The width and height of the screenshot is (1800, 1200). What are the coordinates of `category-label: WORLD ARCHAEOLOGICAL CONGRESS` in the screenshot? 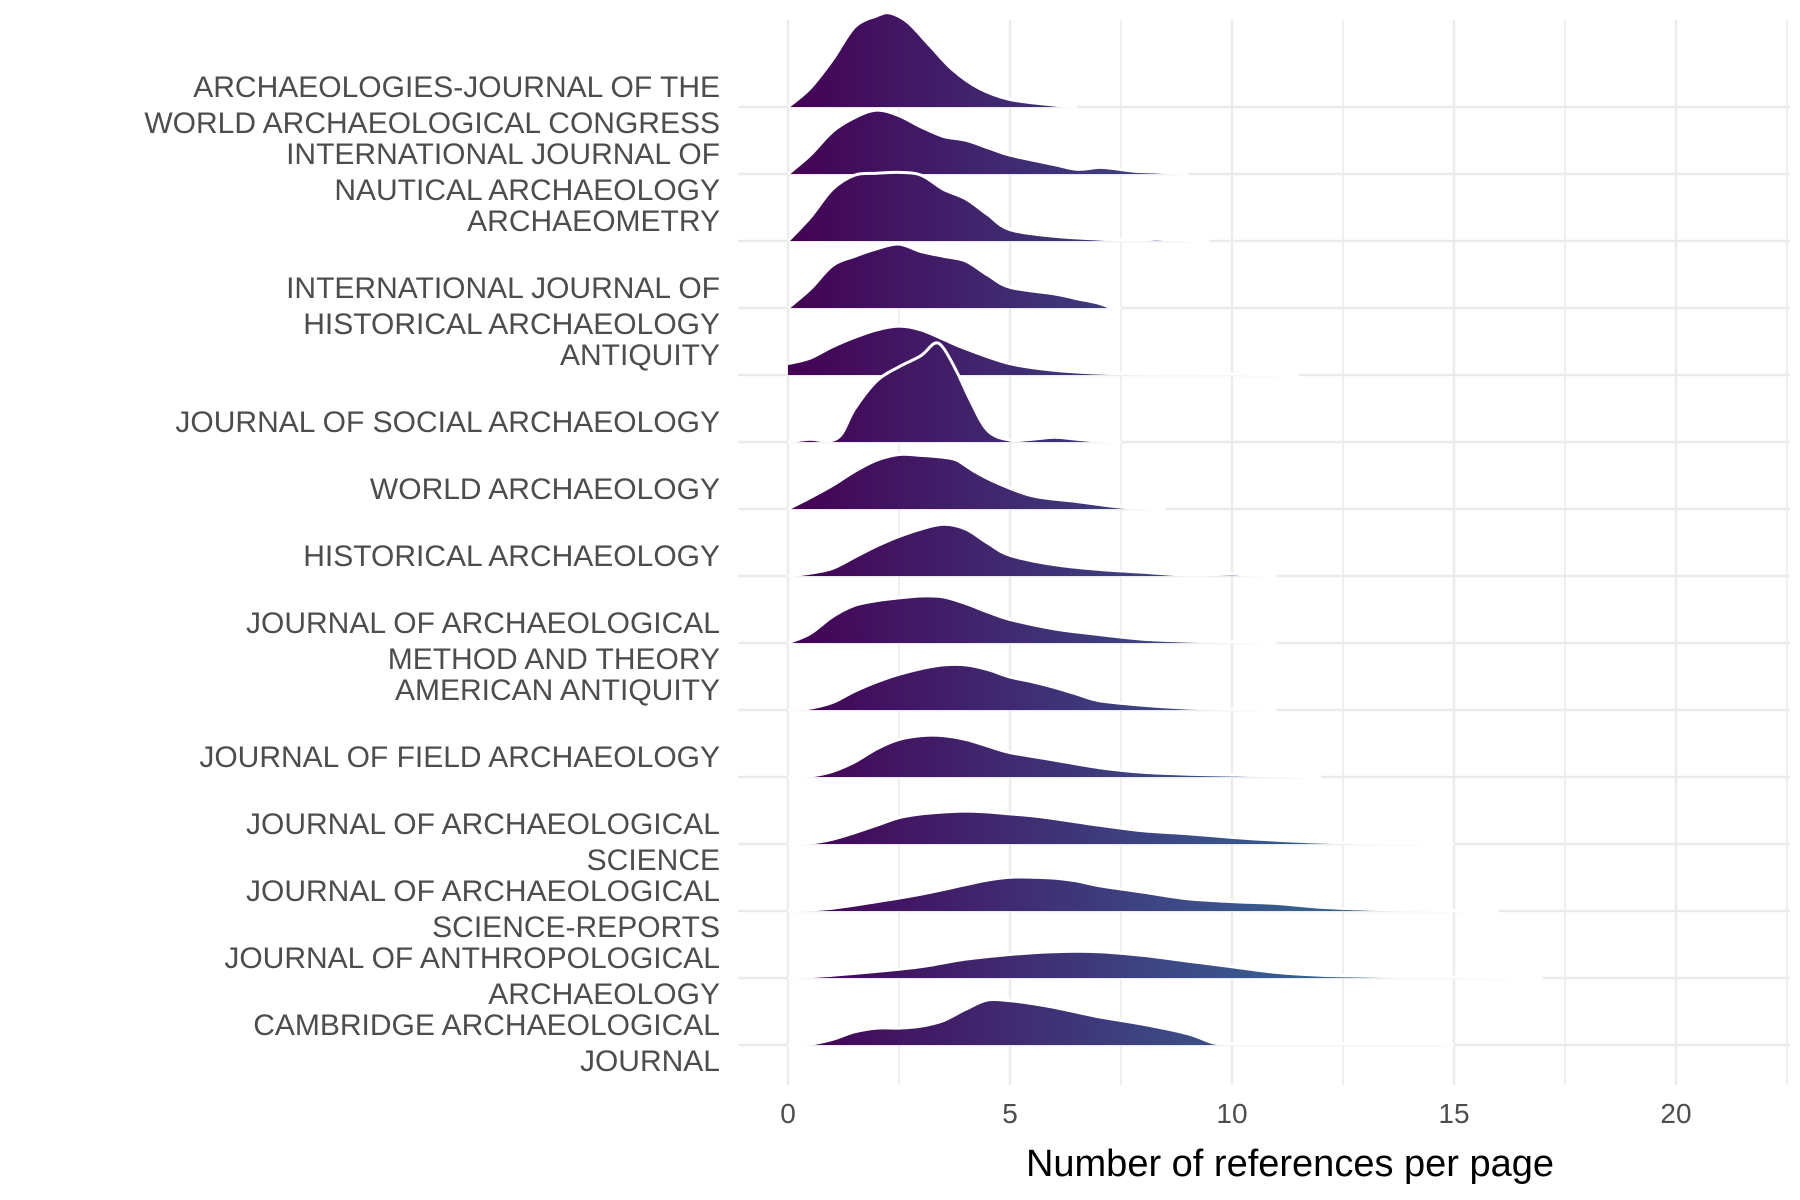 It's located at (432, 123).